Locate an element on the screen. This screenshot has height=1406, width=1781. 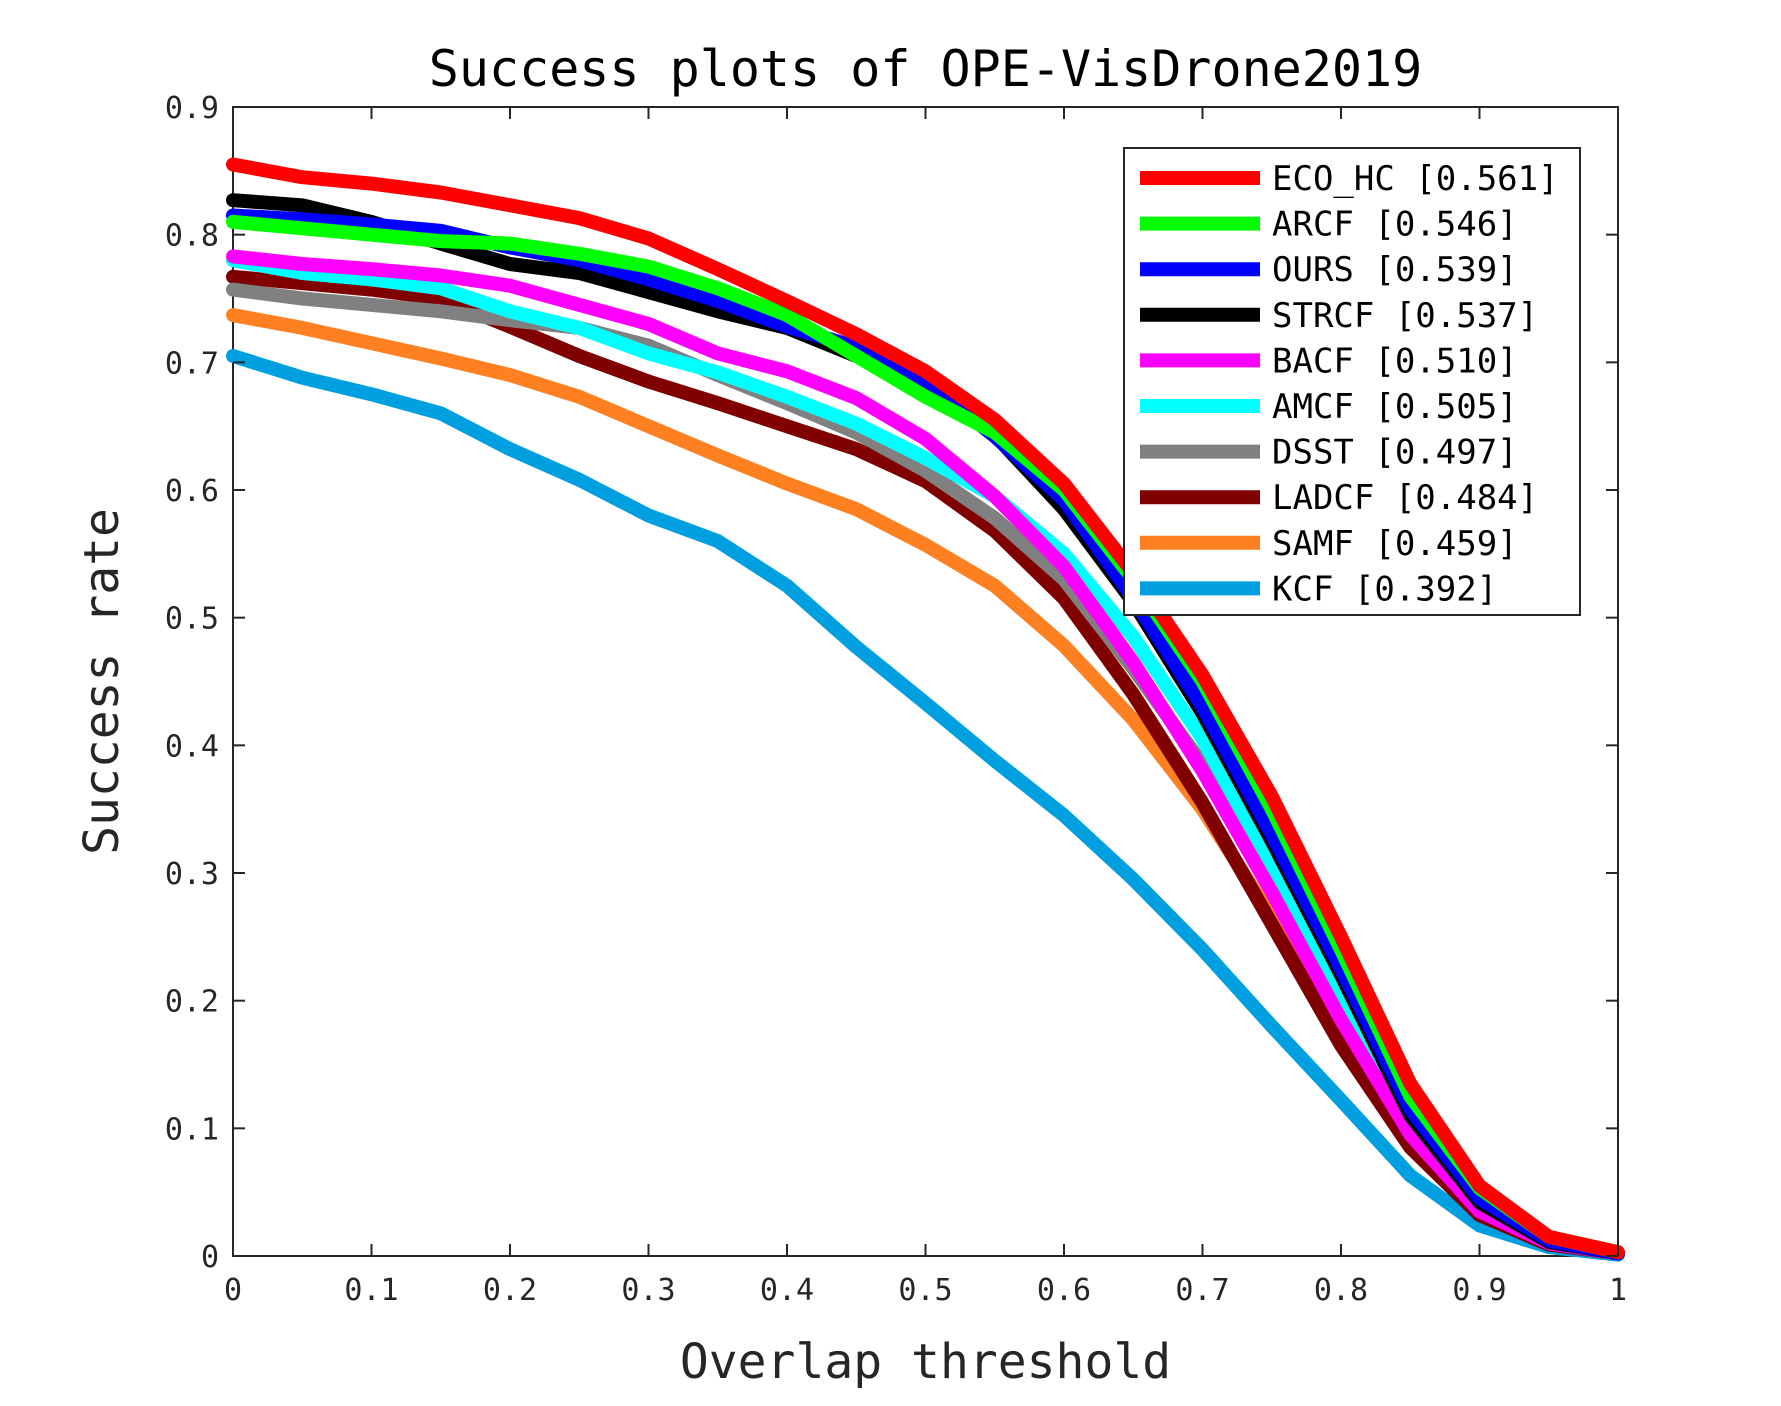
legend-label-kcf: KCF [0.392] is located at coordinates (1384, 589).